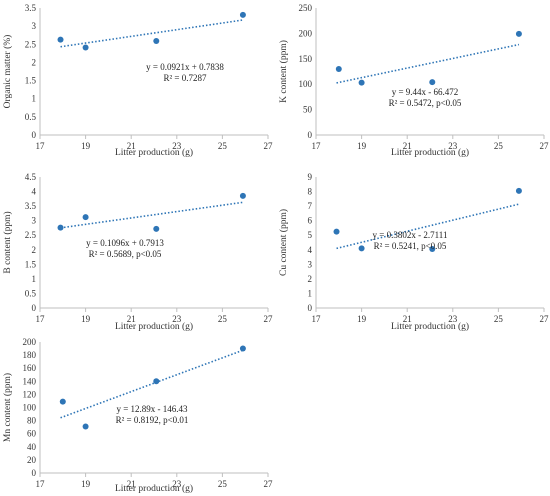 The width and height of the screenshot is (550, 496). I want to click on regression-equation: y = 0.3802x - 2.7111, so click(410, 235).